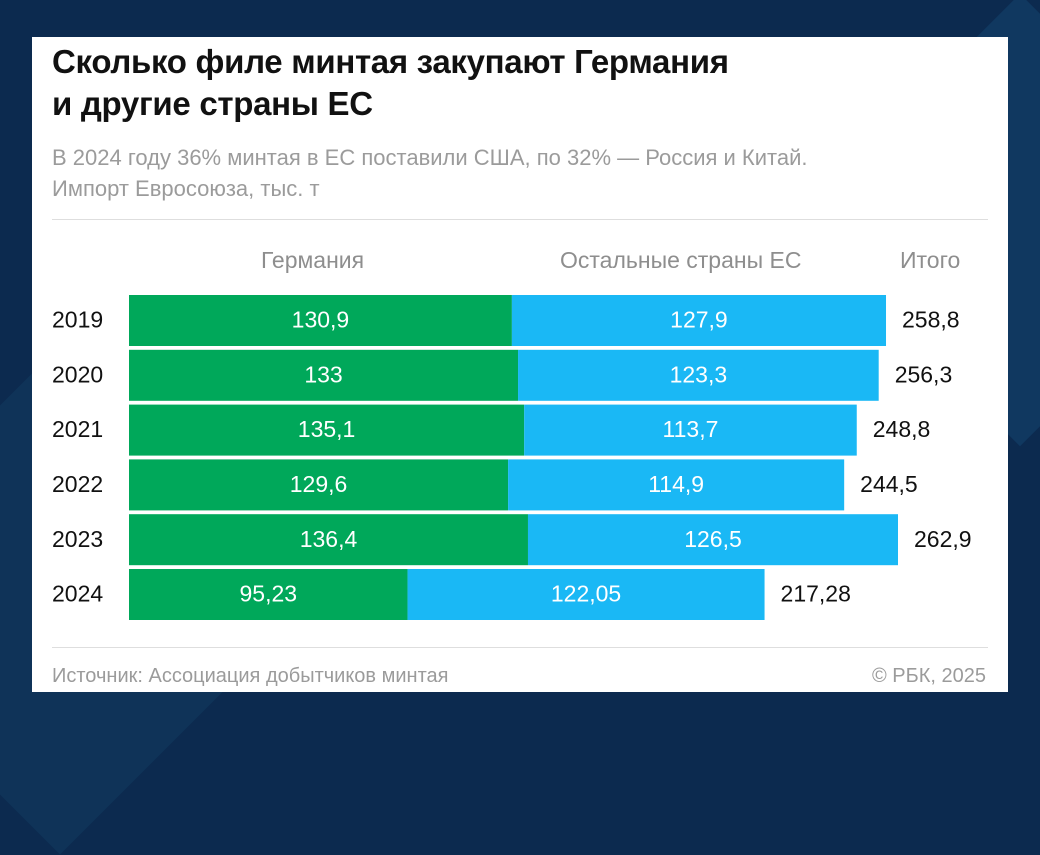  I want to click on bar-label-rest-eu: 127,9, so click(699, 320).